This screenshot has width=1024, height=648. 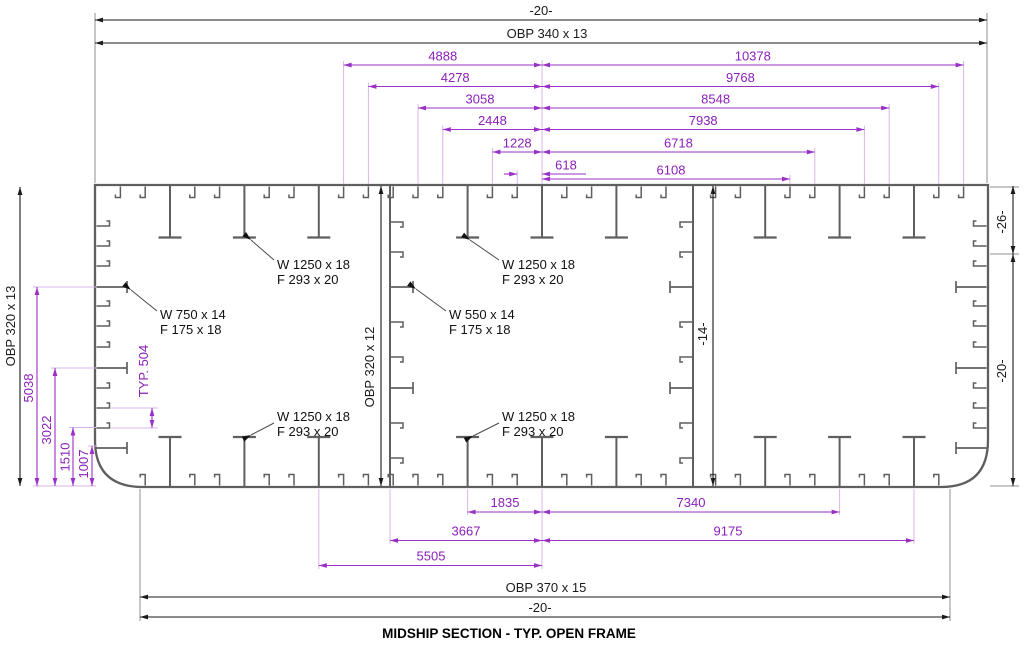 I want to click on label-deck-girder-mid-line2: F 293 x 20, so click(x=532, y=279).